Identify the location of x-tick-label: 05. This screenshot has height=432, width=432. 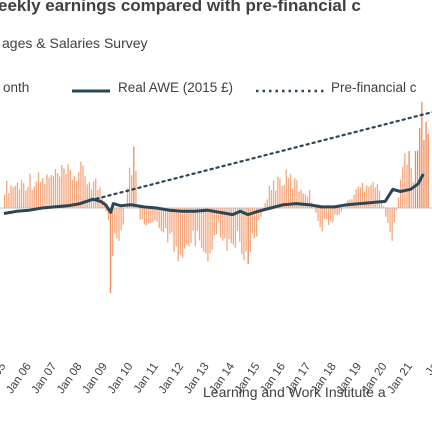
(4, 369).